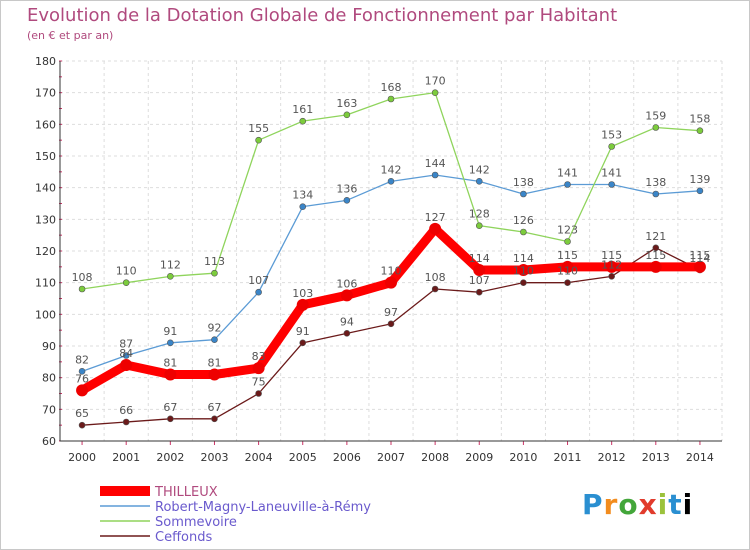  What do you see at coordinates (45, 283) in the screenshot?
I see `y-tick-label: 110` at bounding box center [45, 283].